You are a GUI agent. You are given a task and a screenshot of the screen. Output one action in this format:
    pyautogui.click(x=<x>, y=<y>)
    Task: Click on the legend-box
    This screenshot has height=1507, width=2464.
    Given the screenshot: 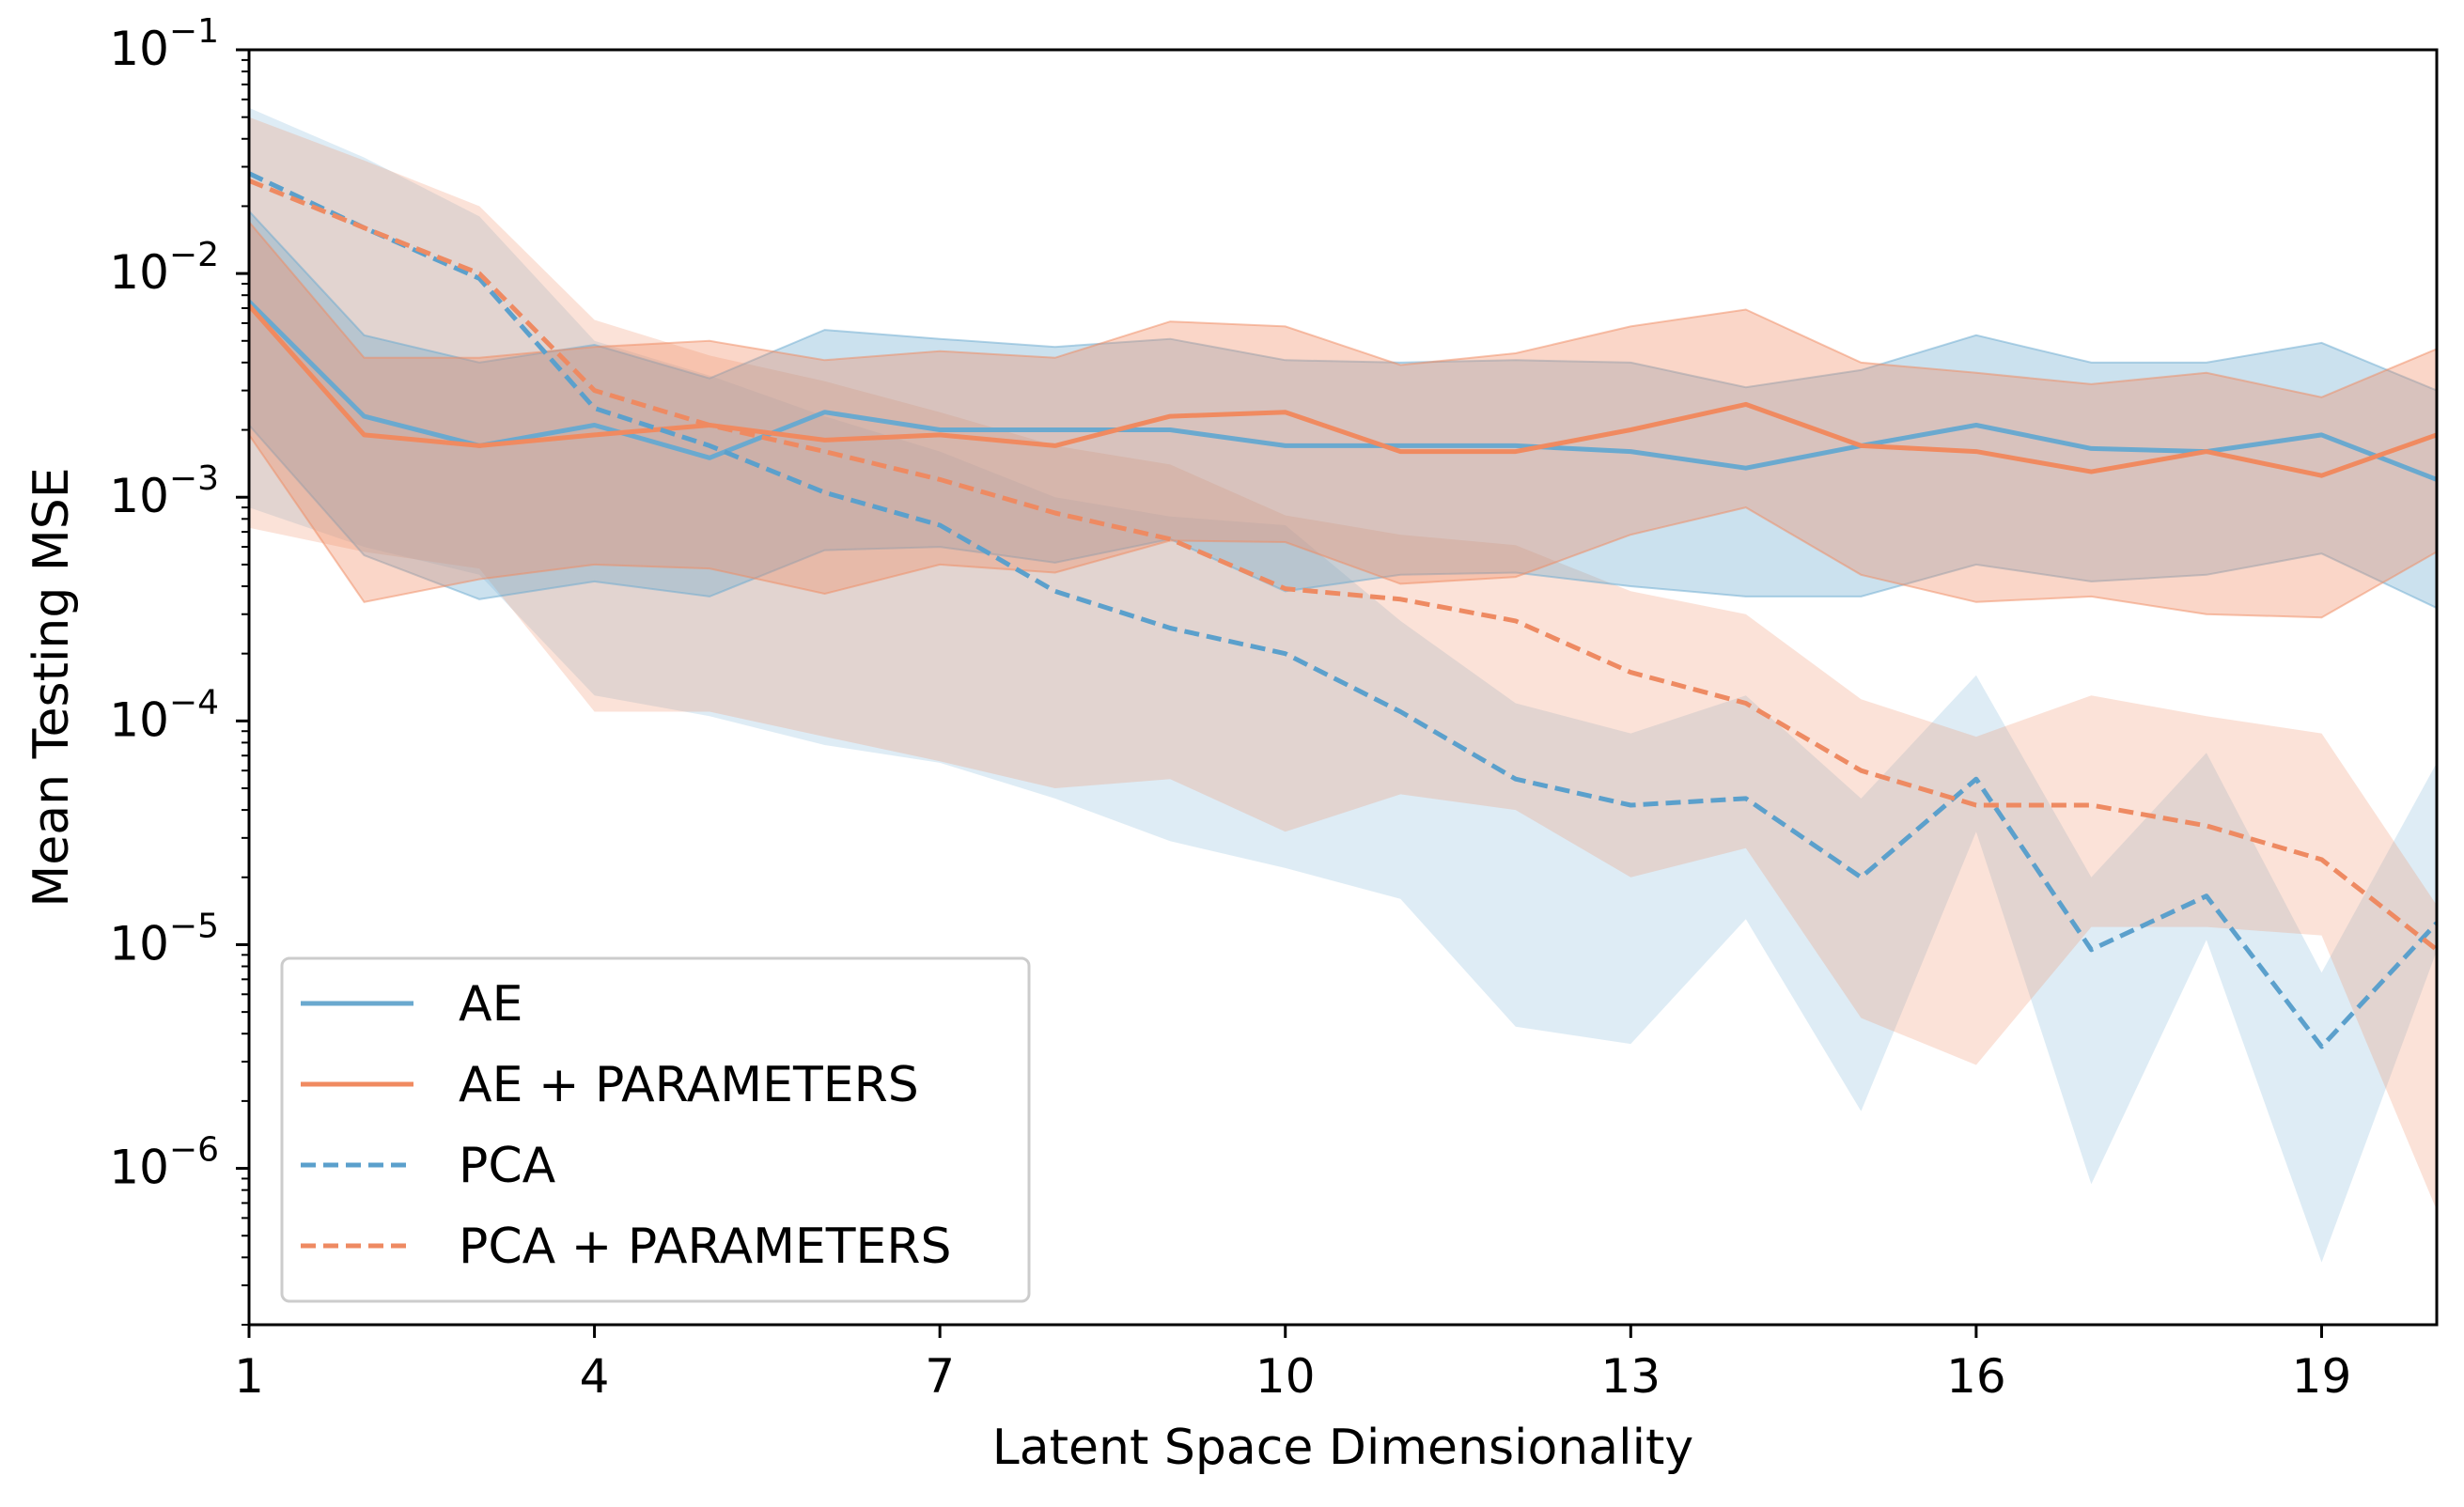 What is the action you would take?
    pyautogui.click(x=655, y=1129)
    